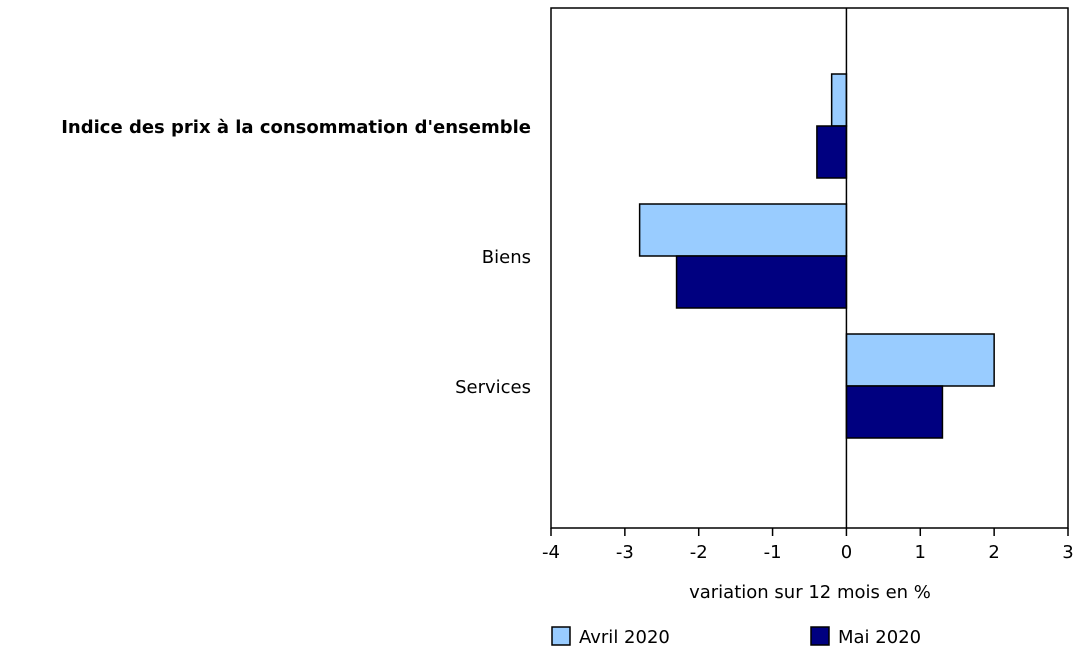 Image resolution: width=1077 pixels, height=650 pixels. I want to click on x-tick-label: -1, so click(773, 552).